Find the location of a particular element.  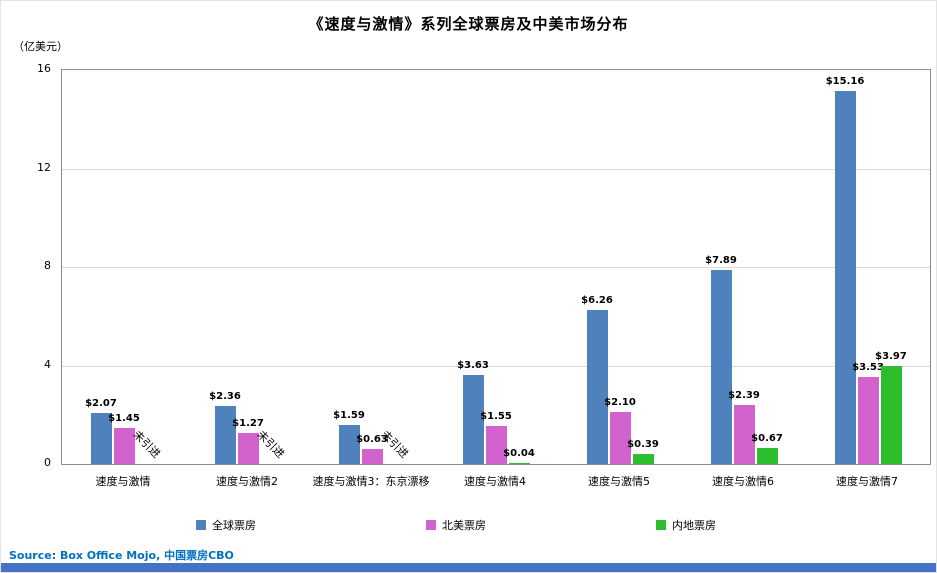

bar: $1.55 is located at coordinates (496, 437).